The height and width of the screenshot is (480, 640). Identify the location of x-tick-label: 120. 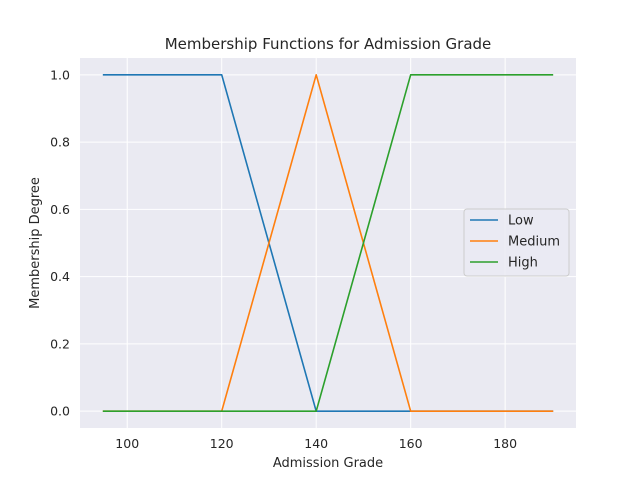
(222, 443).